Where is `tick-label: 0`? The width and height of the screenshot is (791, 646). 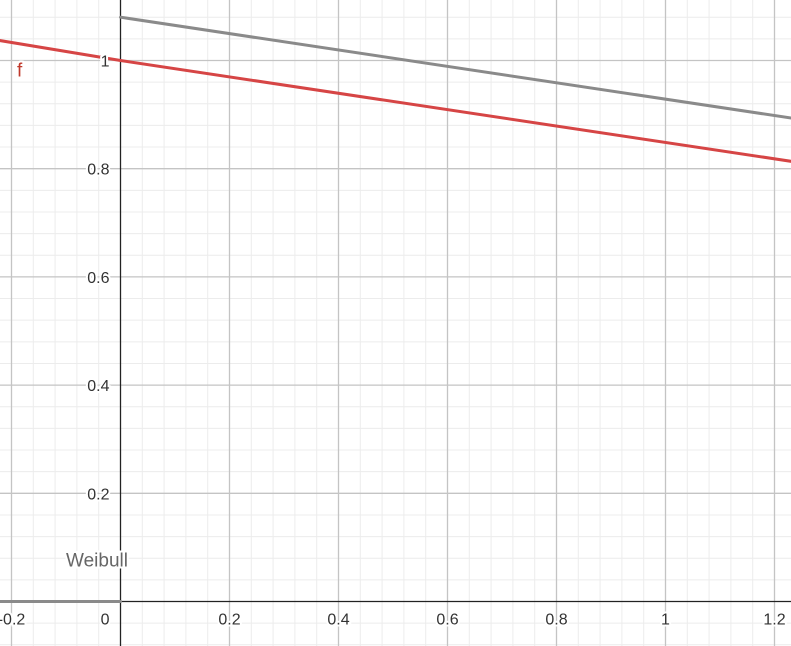
tick-label: 0 is located at coordinates (105, 620).